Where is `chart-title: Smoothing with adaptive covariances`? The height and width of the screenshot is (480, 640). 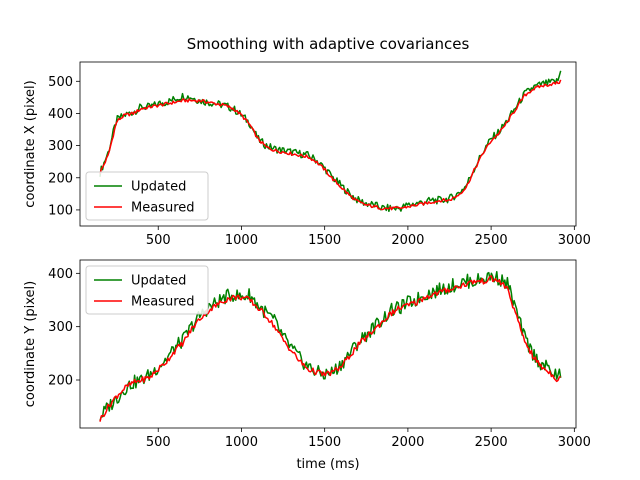 chart-title: Smoothing with adaptive covariances is located at coordinates (328, 44).